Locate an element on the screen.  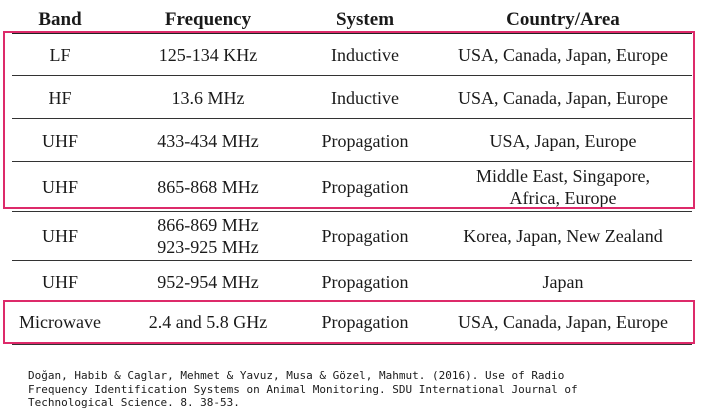
frequency-line: 125-134 KHz is located at coordinates (208, 55).